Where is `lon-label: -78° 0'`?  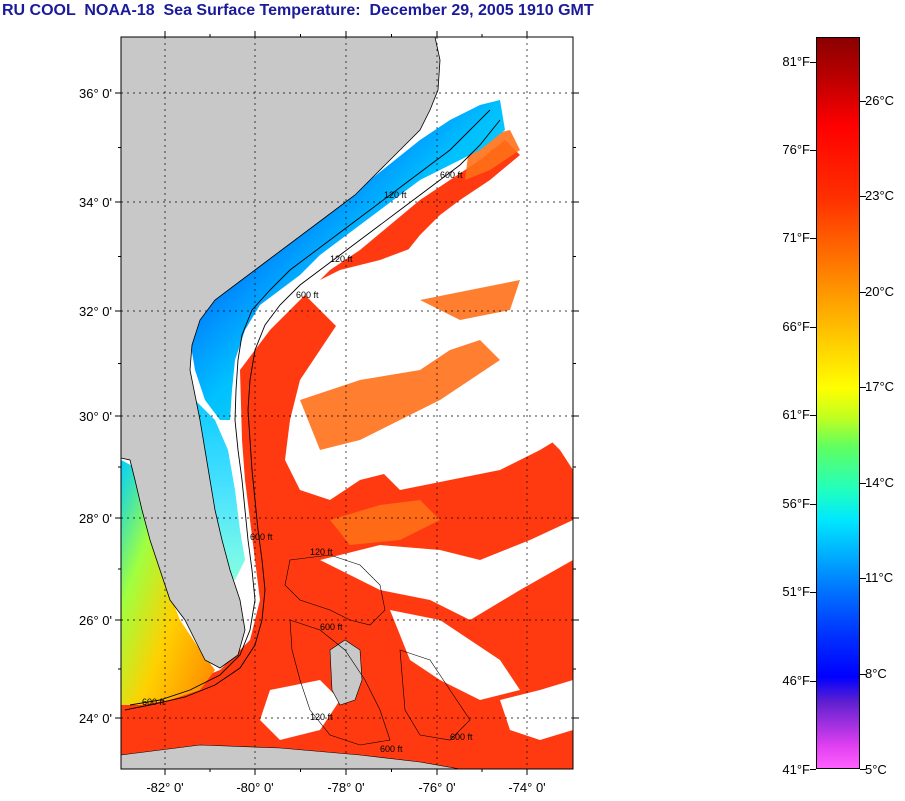
lon-label: -78° 0' is located at coordinates (345, 787).